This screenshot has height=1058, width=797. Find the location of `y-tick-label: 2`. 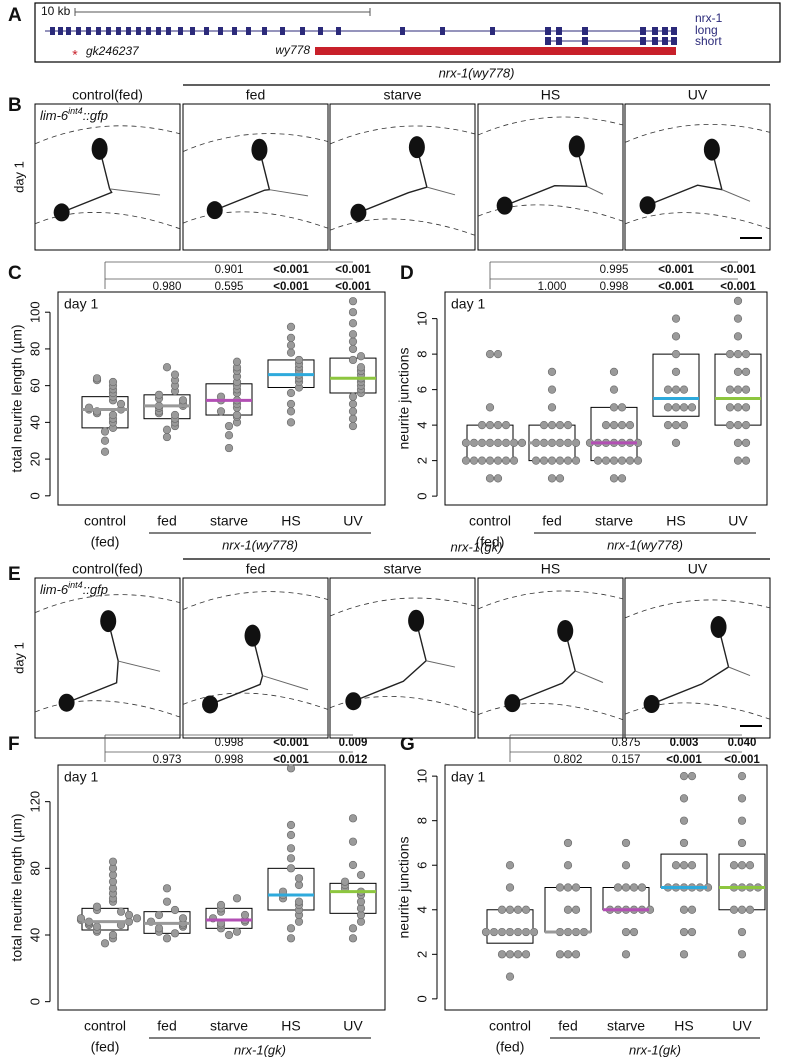

y-tick-label: 2 is located at coordinates (421, 460).